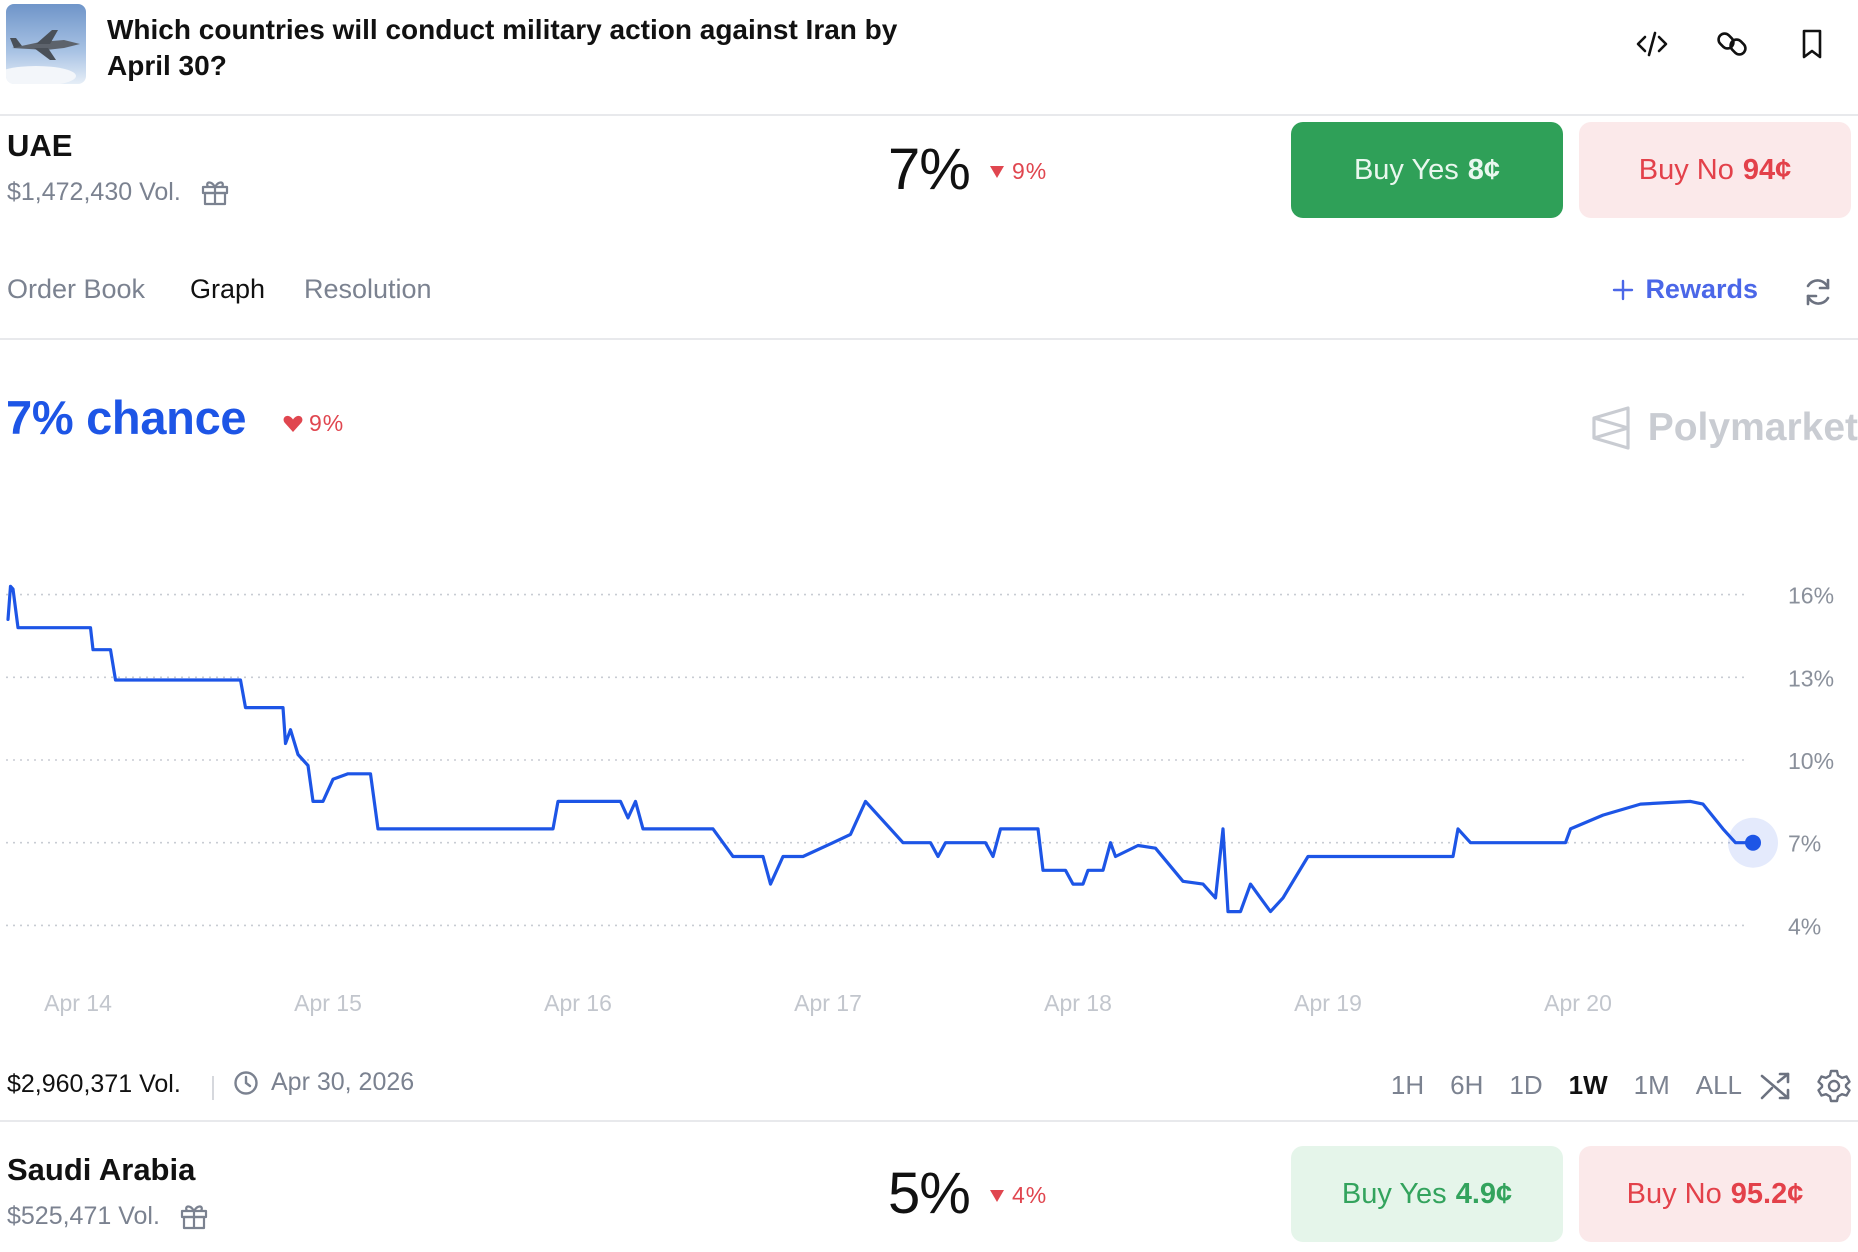 The height and width of the screenshot is (1252, 1858). What do you see at coordinates (327, 423) in the screenshot?
I see `chance-change-value: 9%` at bounding box center [327, 423].